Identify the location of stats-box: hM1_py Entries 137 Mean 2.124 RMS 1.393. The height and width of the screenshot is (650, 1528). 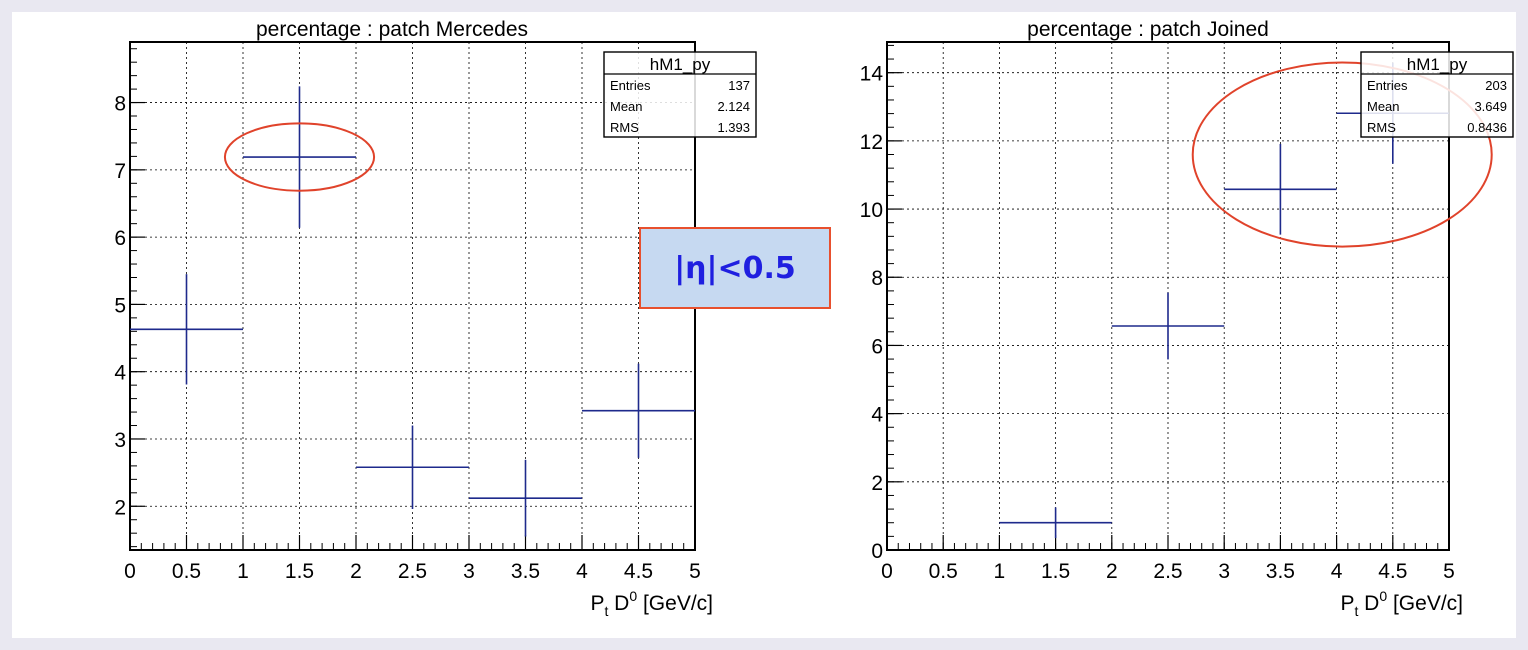
(680, 94).